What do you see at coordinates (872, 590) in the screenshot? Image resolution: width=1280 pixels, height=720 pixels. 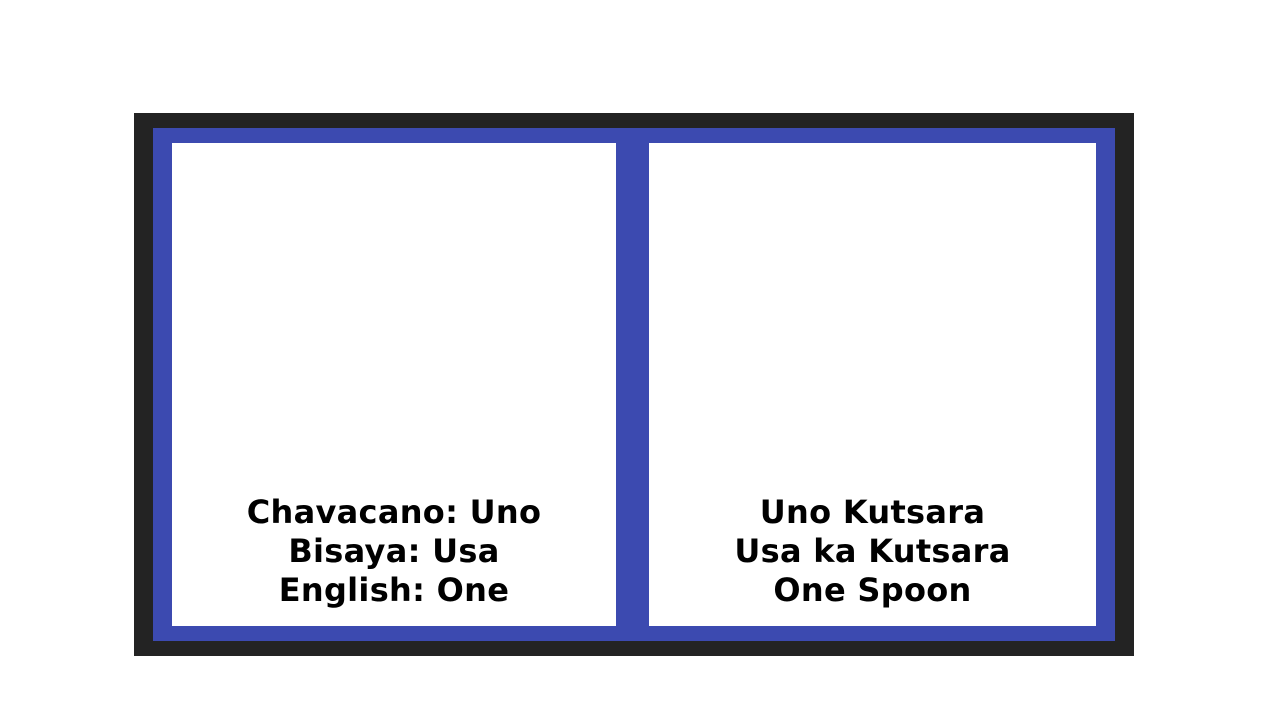 I see `english-phrase-label: One Spoon` at bounding box center [872, 590].